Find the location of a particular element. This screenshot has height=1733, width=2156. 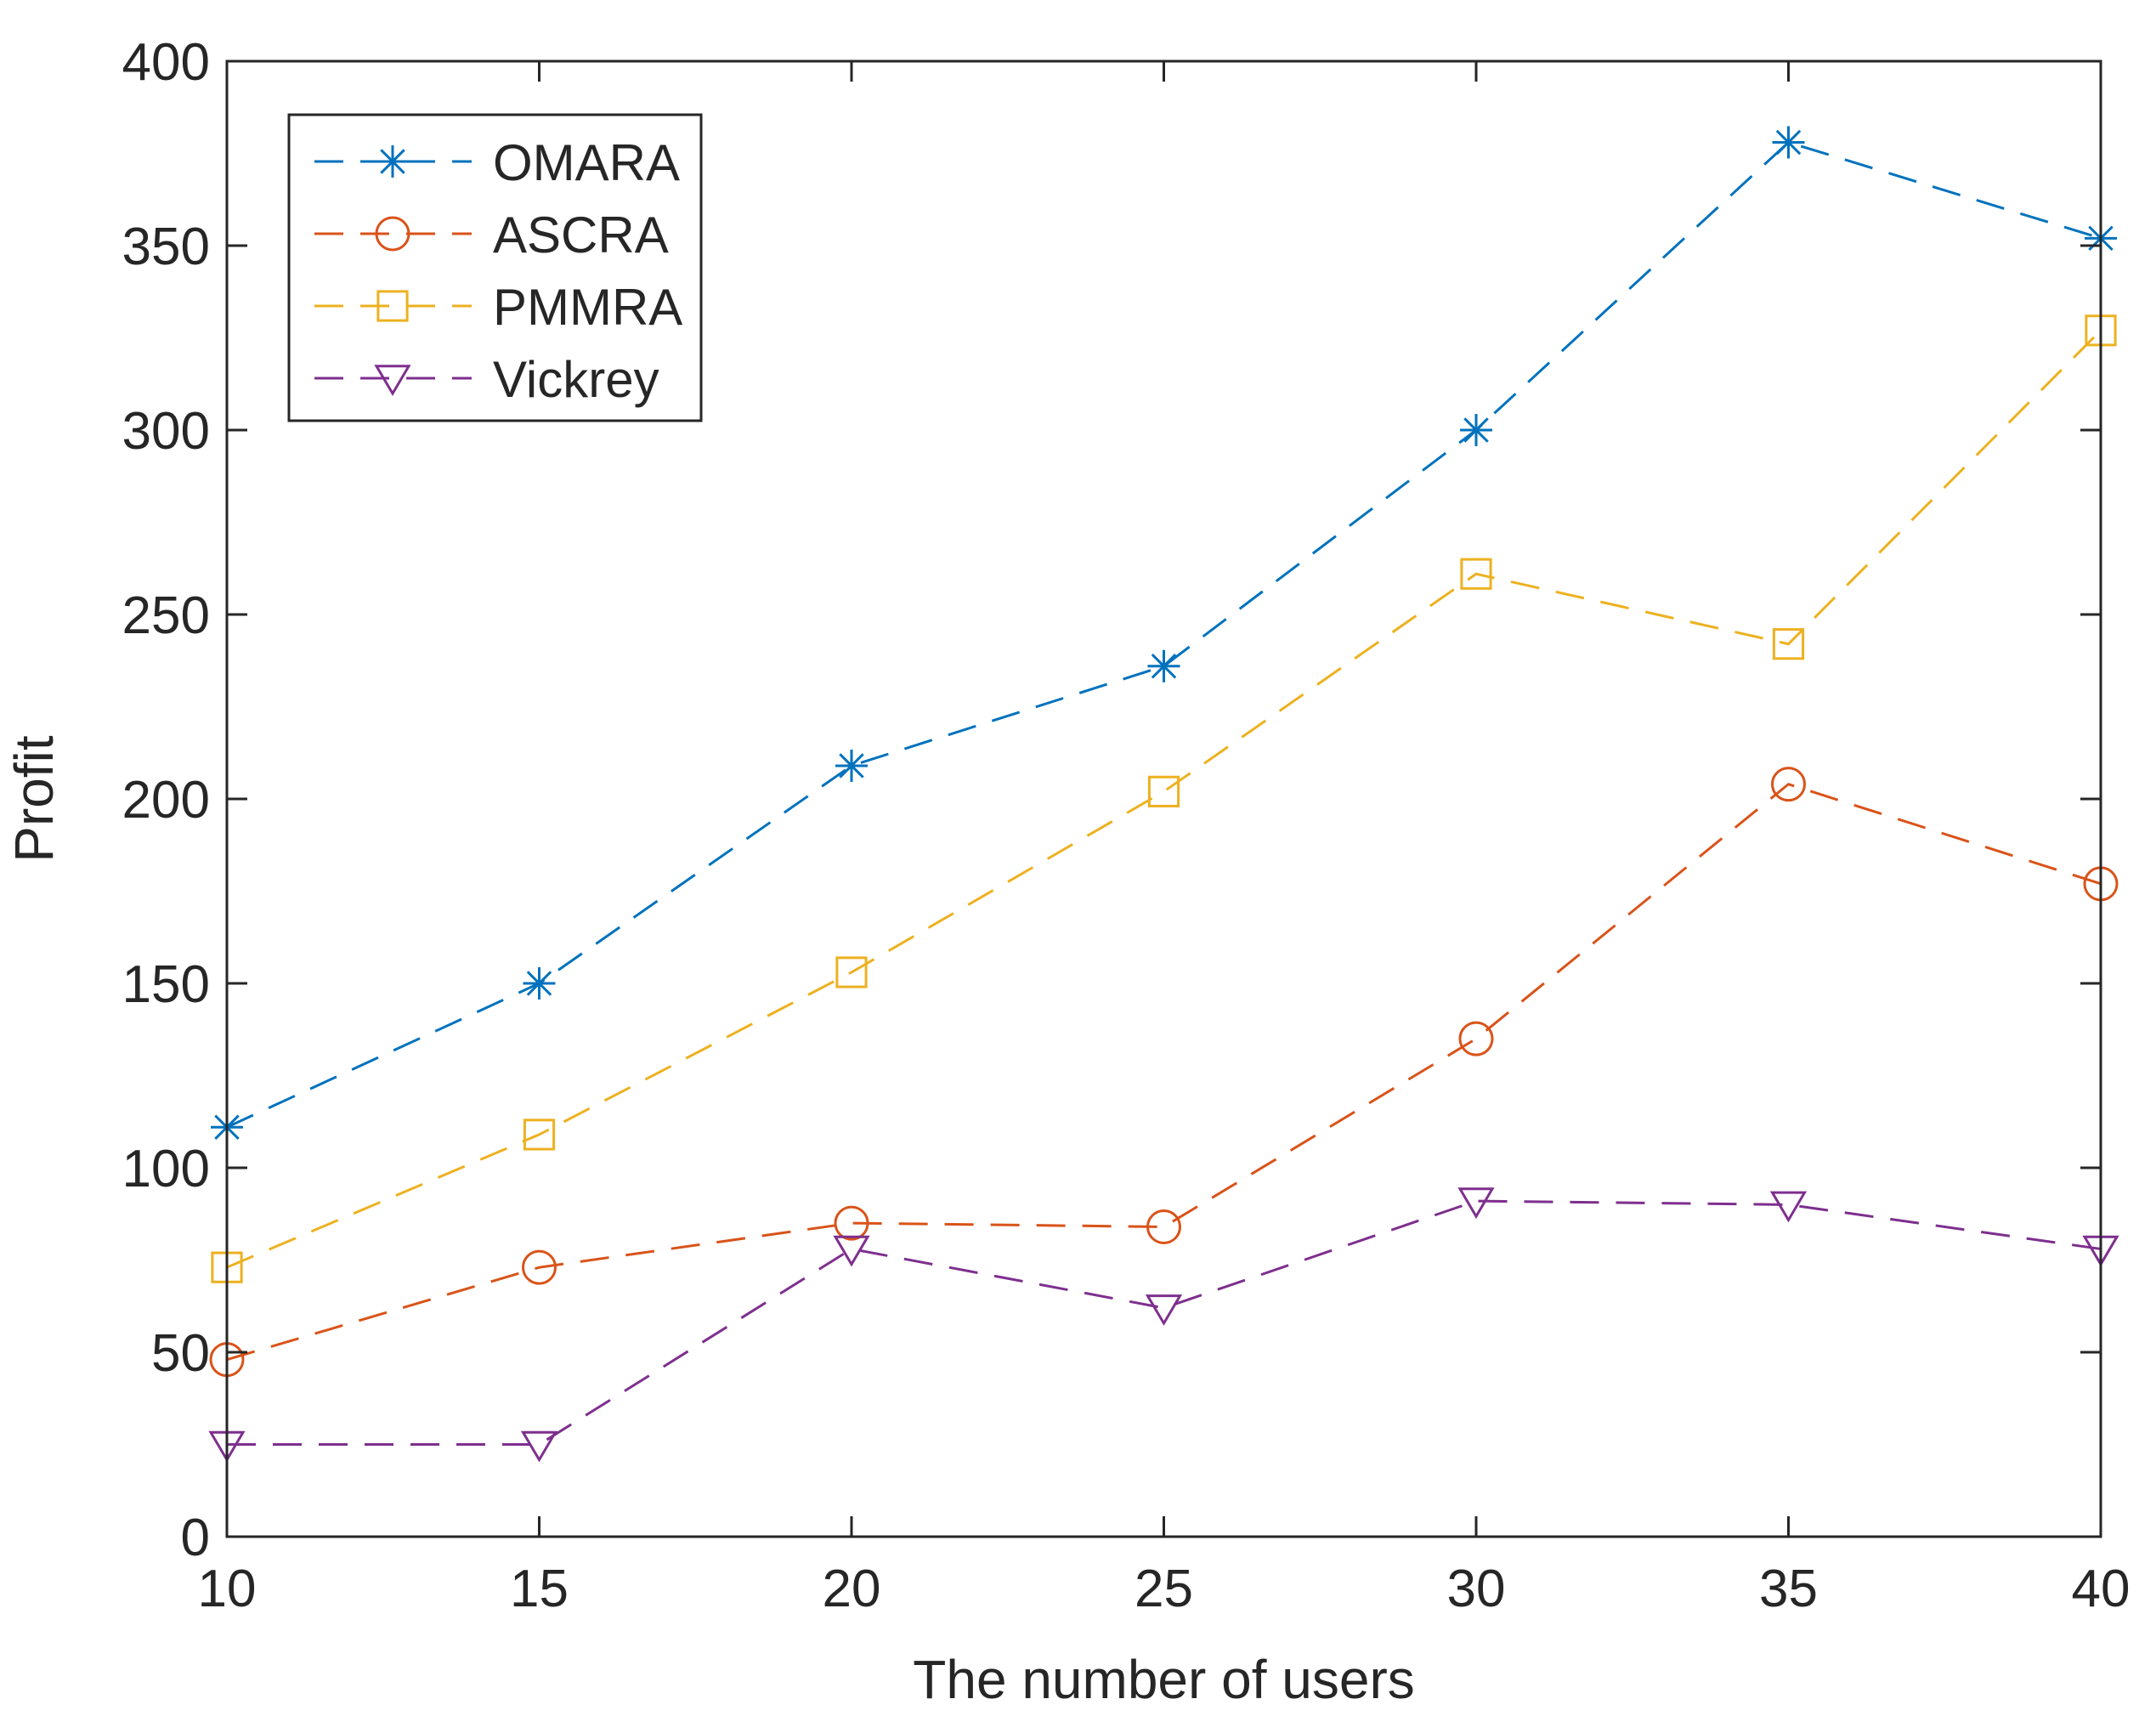

legend-marker-ascra is located at coordinates (393, 234).